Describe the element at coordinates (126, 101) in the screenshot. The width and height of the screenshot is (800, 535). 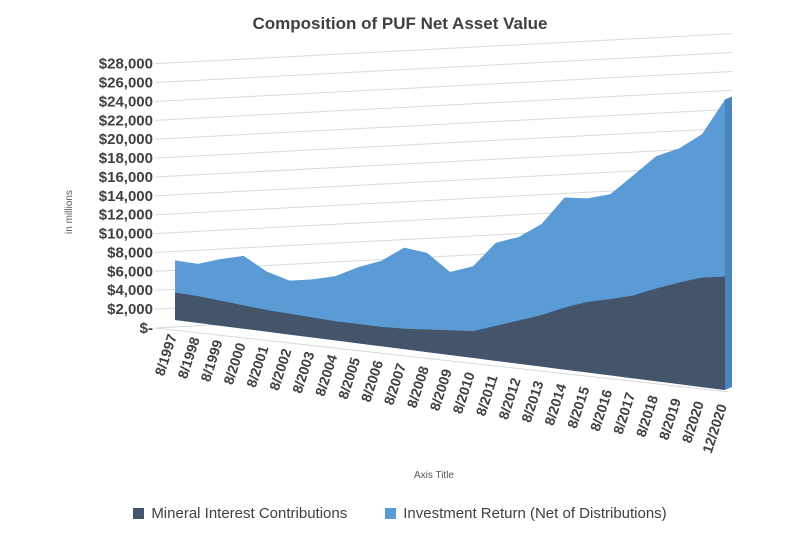
I see `y-tick-label: $24,000` at that location.